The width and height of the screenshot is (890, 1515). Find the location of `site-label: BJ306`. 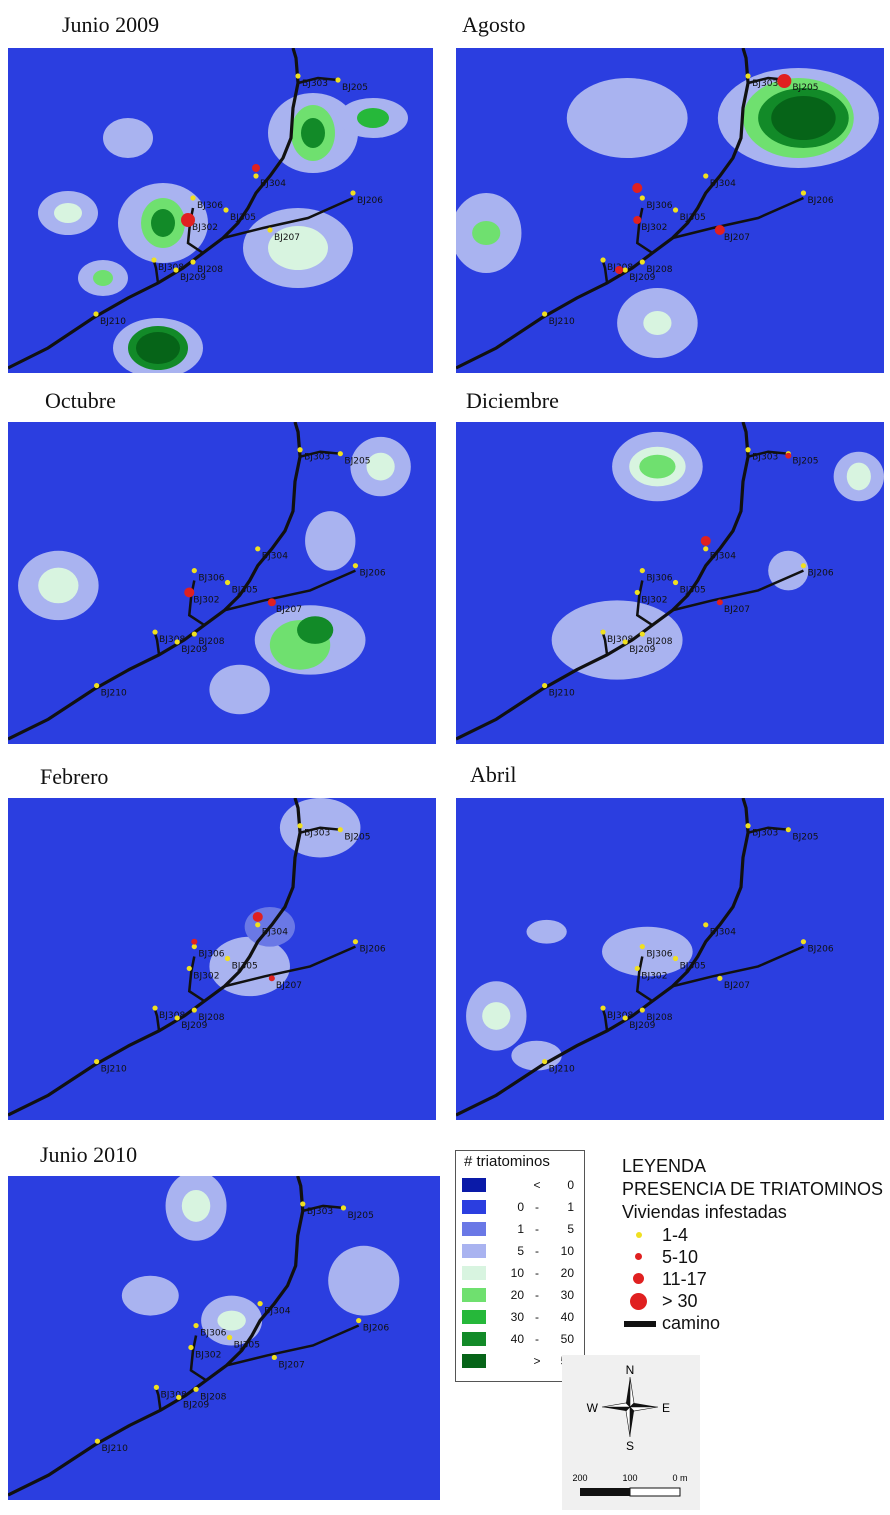

site-label: BJ306 is located at coordinates (659, 206).